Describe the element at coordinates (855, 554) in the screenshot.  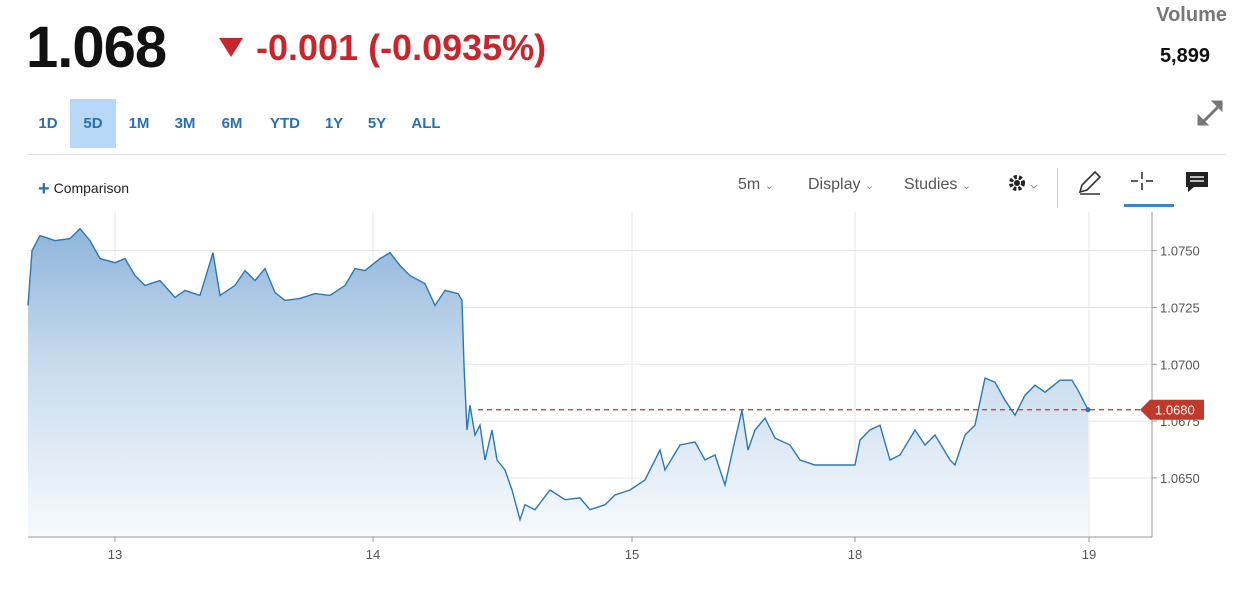
I see `x-tick-label: 18` at that location.